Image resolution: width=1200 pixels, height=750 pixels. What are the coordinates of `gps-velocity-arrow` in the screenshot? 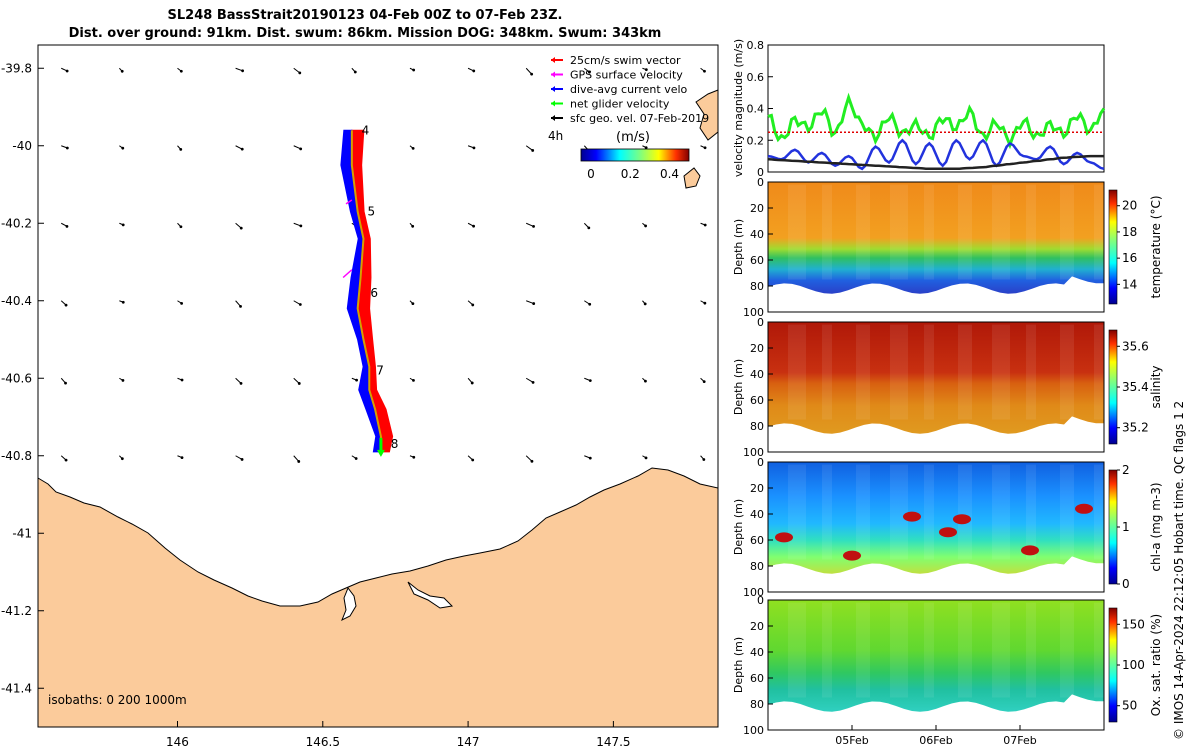 It's located at (349, 202).